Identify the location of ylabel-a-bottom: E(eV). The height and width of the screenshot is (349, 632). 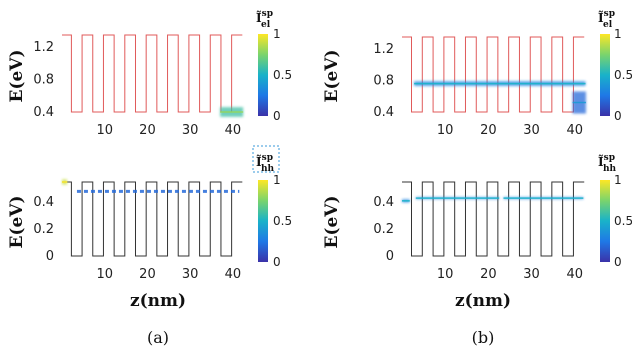
(17, 221).